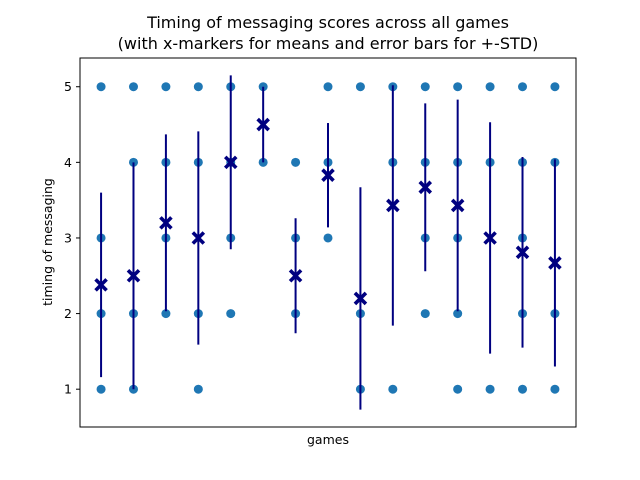 The height and width of the screenshot is (480, 640). I want to click on y-axis: 1 2 3 4 5, so click(72, 238).